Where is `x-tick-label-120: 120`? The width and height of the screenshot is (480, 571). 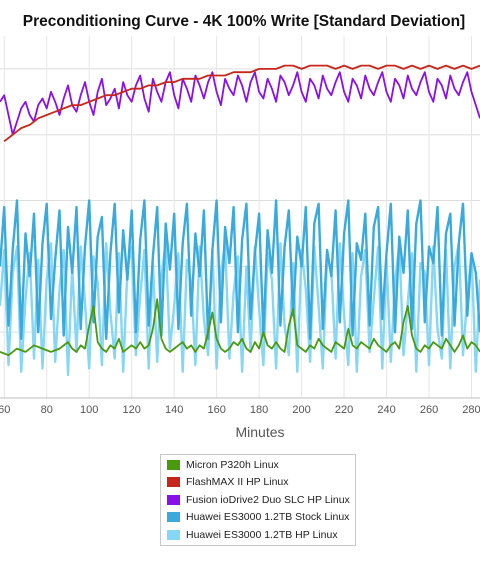
x-tick-label-120: 120 is located at coordinates (132, 410).